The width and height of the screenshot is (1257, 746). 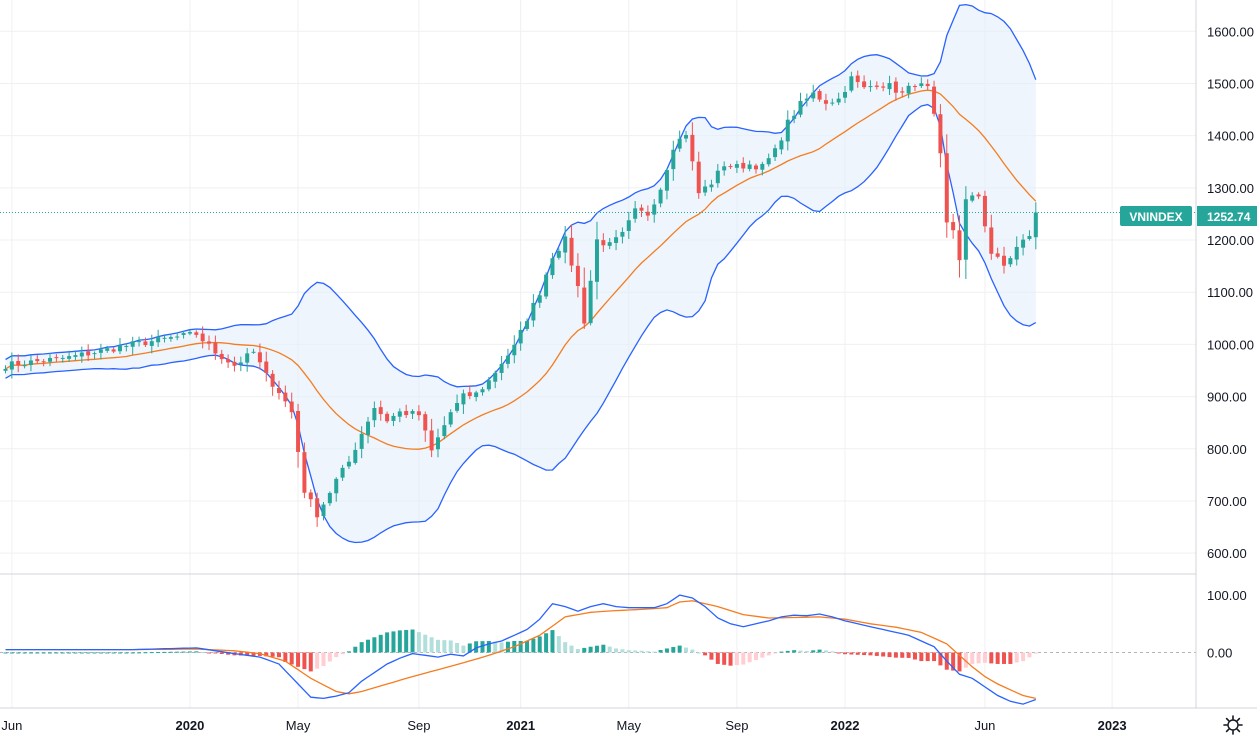 I want to click on time-axis: Jun 2020 May Sep 2021 May Sep 2022 Jun 2023, so click(x=563, y=725).